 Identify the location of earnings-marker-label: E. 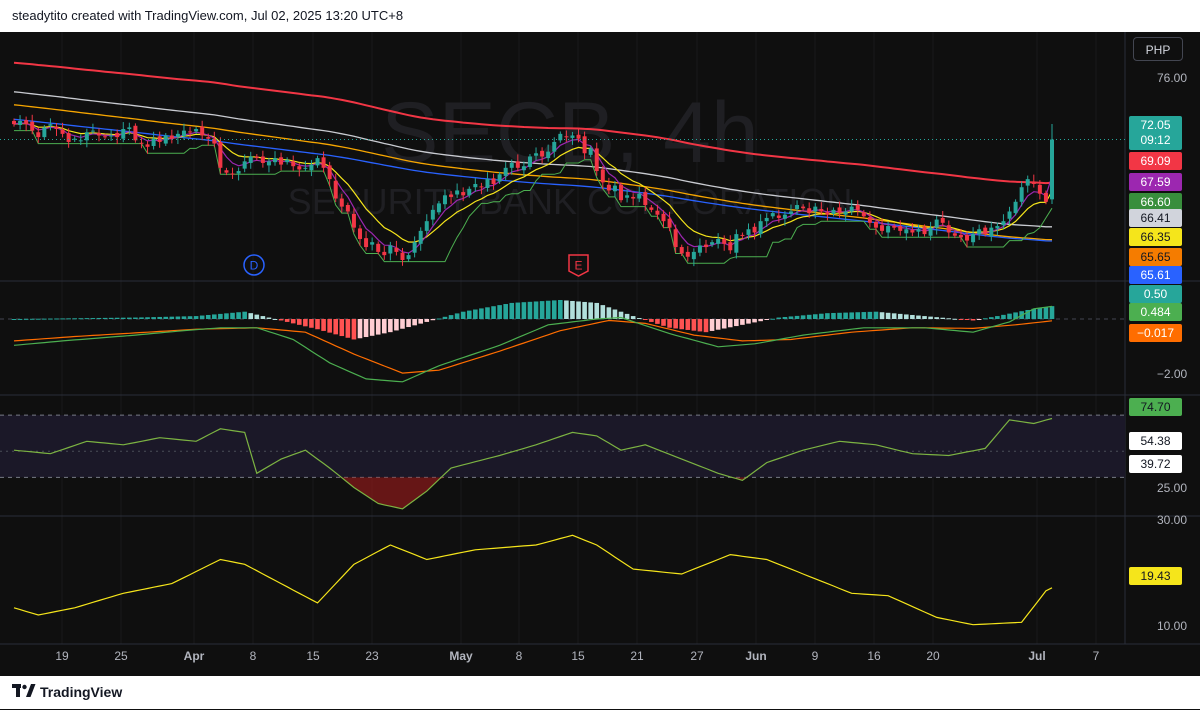
(578, 266).